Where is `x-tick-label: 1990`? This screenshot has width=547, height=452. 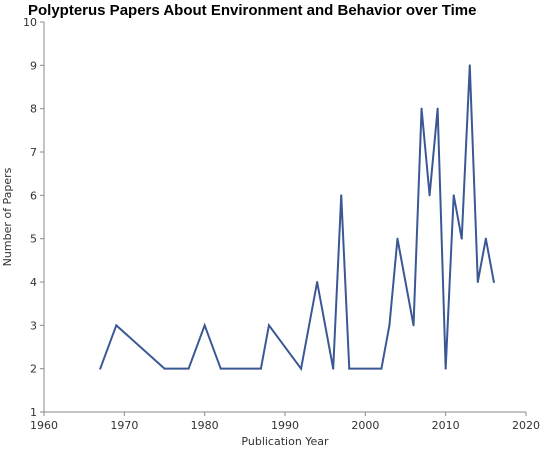
x-tick-label: 1990 is located at coordinates (285, 425).